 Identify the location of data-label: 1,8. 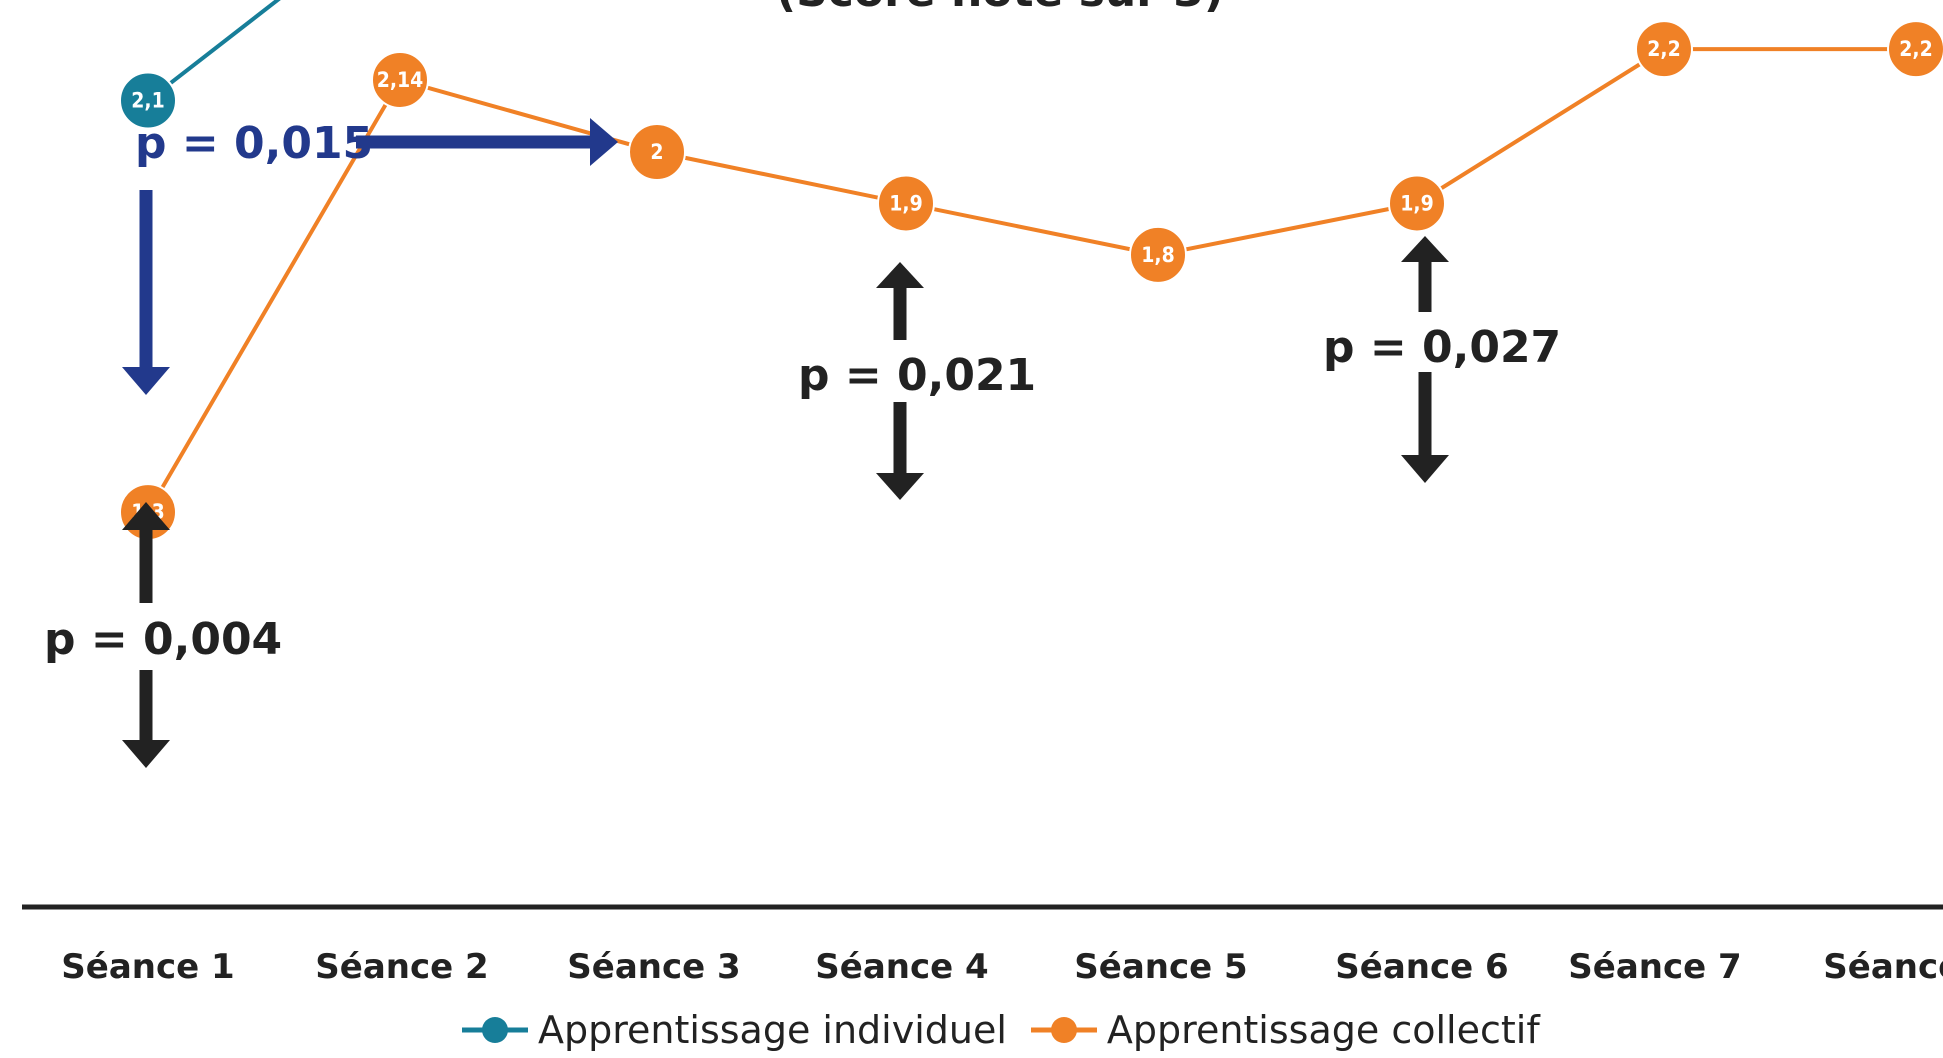
(1157, 255).